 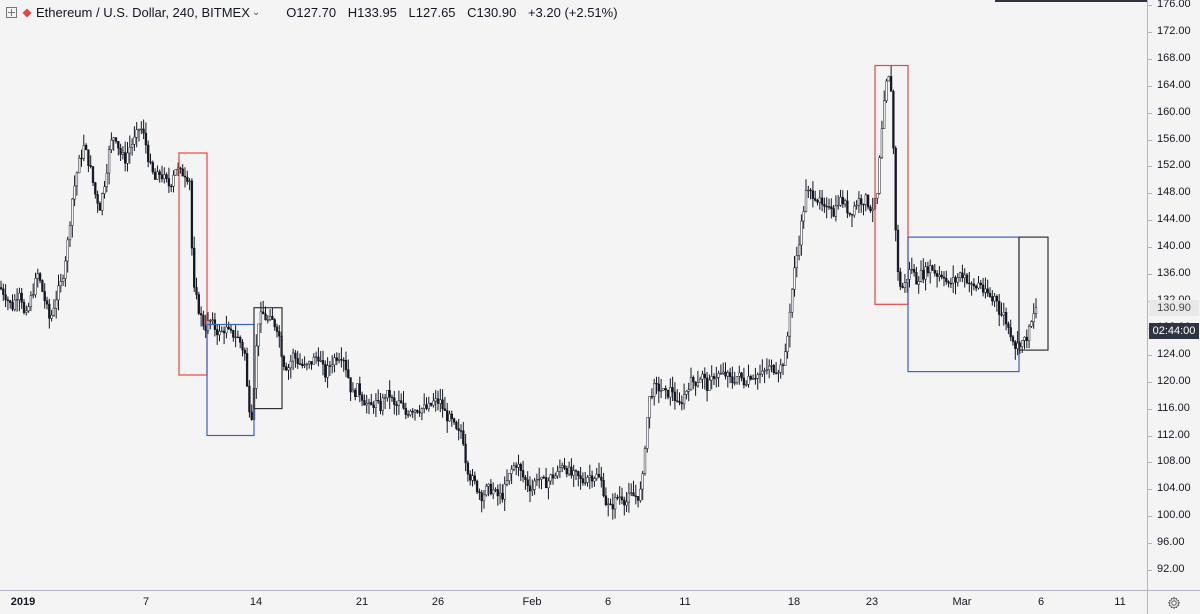 I want to click on time-label: Mar, so click(x=962, y=602).